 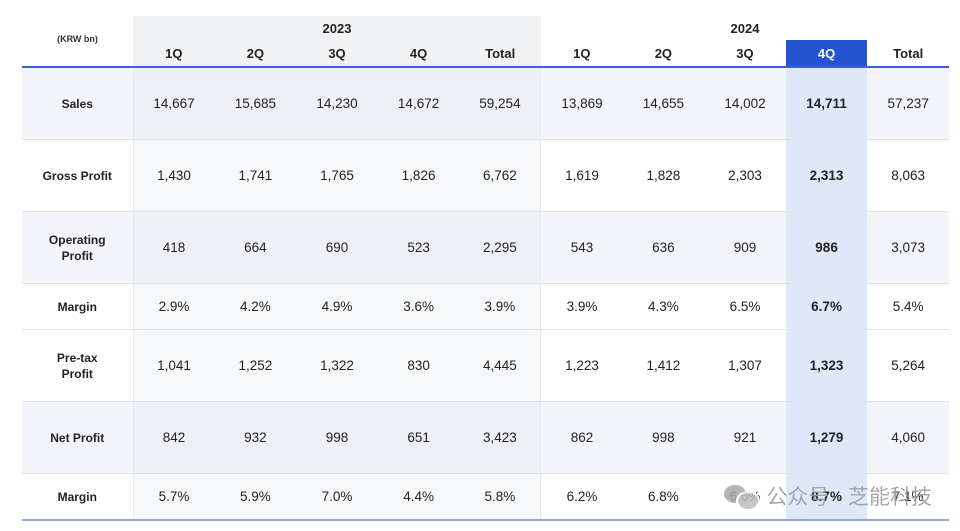 I want to click on cell-2023-col3: 4.9%, so click(x=337, y=306).